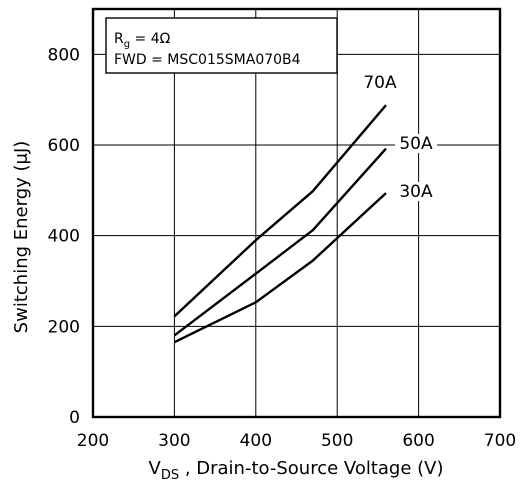 The height and width of the screenshot is (487, 520). Describe the element at coordinates (21, 237) in the screenshot. I see `y-axis-label: Switching Energy (μJ)` at that location.